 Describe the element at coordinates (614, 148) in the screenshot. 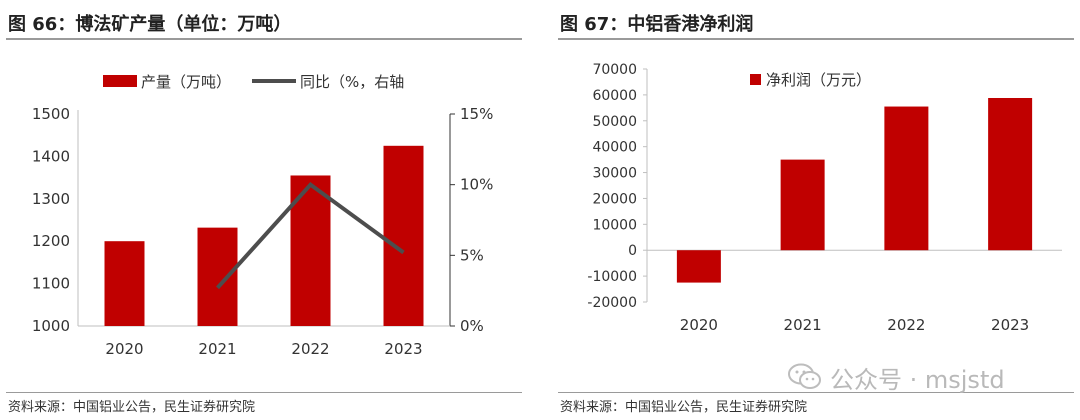

I see `y-tick-label: 40000` at that location.